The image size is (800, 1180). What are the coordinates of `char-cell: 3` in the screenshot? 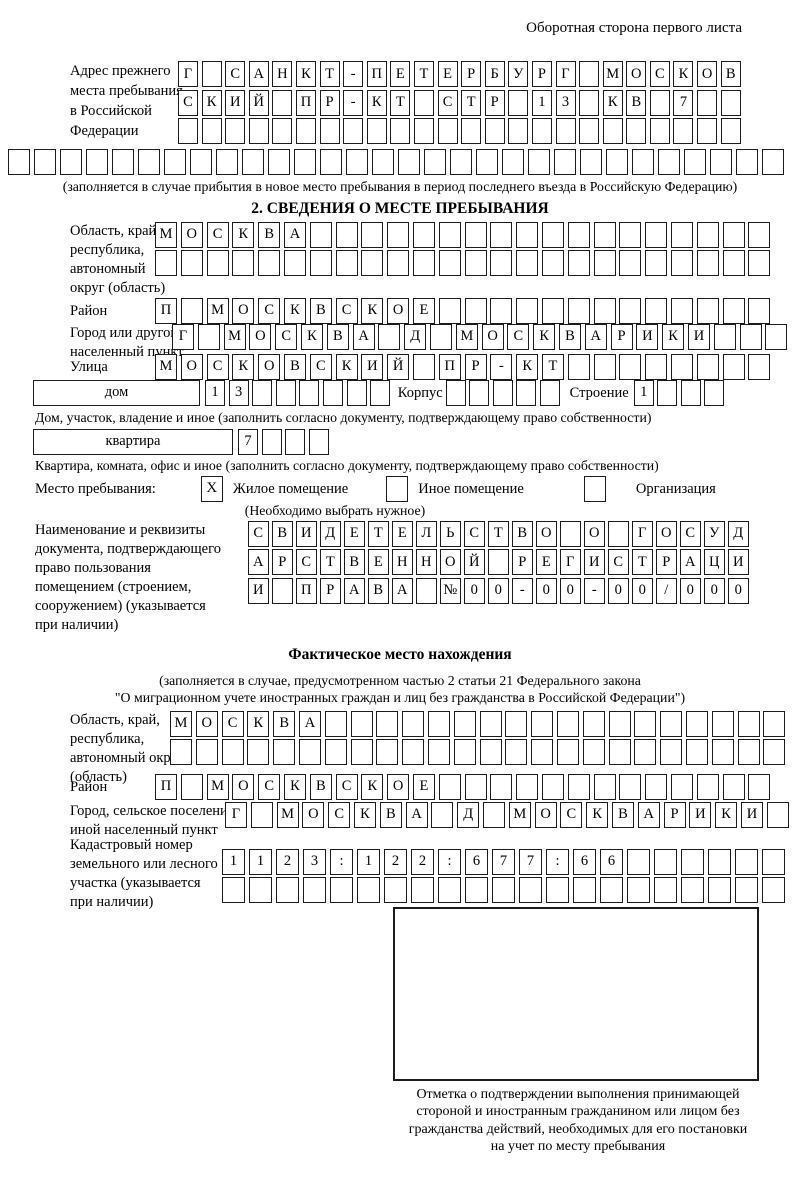 It's located at (238, 392).